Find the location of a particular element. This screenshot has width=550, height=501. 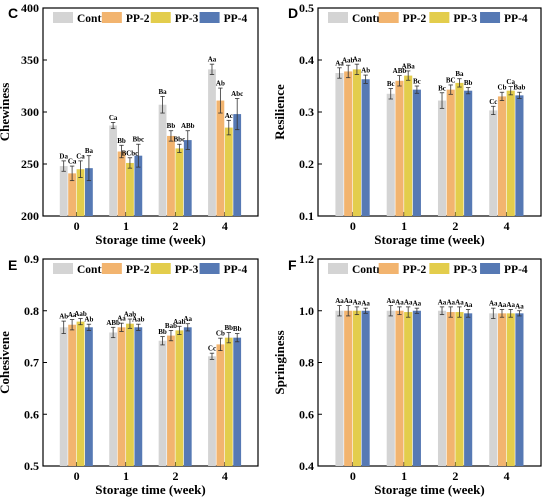

legend-label: PP-3 is located at coordinates (465, 270).